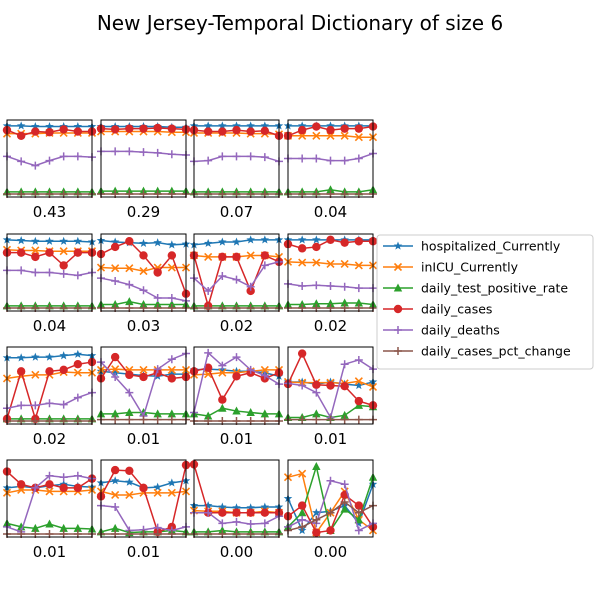 This screenshot has width=600, height=600. I want to click on legend-entry: daily_deaths, so click(441, 330).